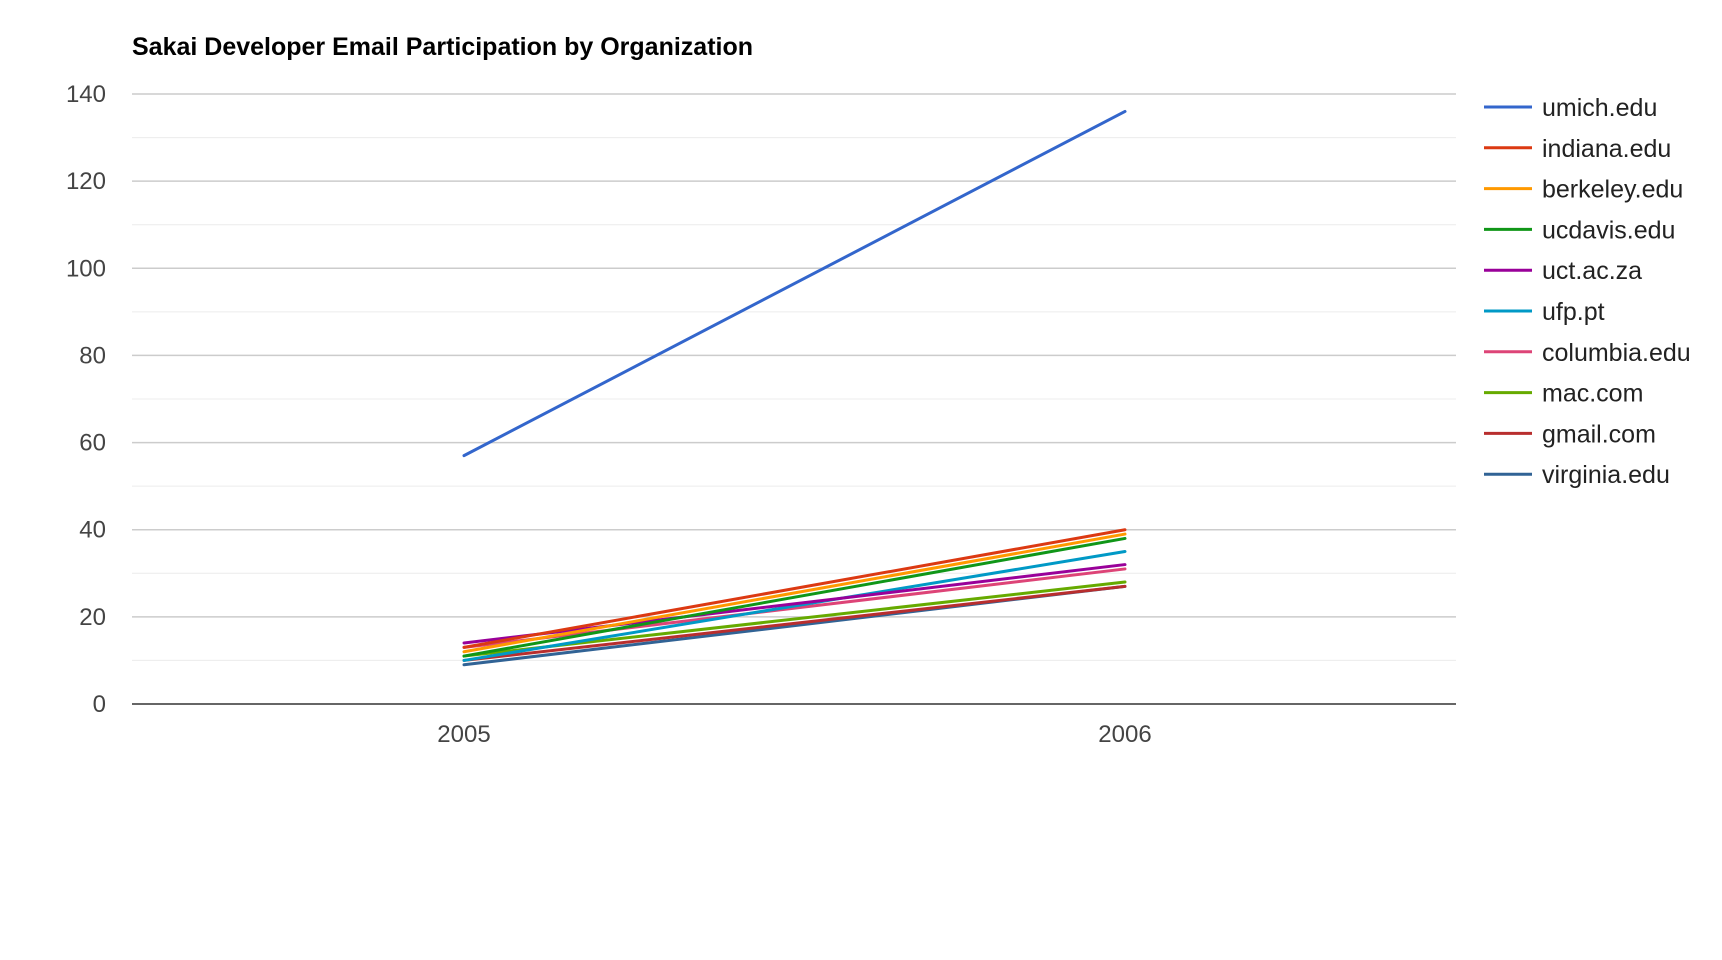  I want to click on y-tick-label: 80, so click(92, 355).